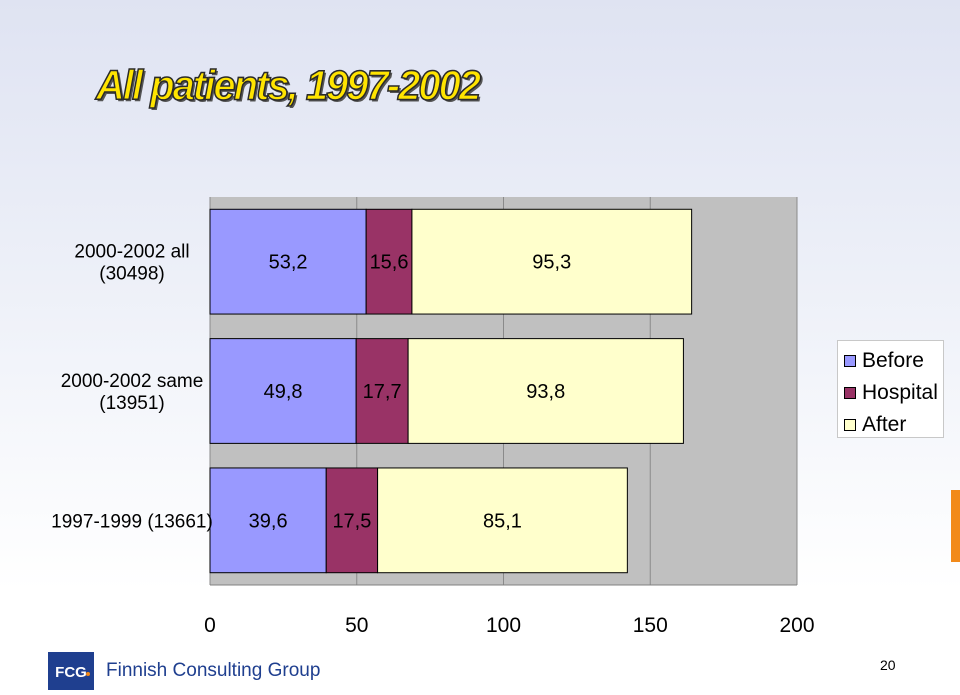  What do you see at coordinates (132, 274) in the screenshot?
I see `category-label: (30498)` at bounding box center [132, 274].